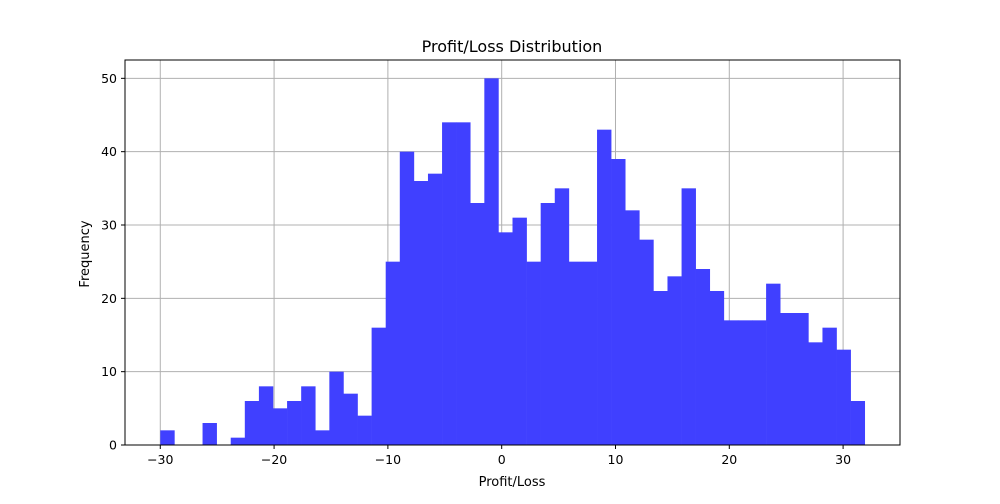 This screenshot has height=504, width=1000. I want to click on x-tick-label: −10, so click(388, 459).